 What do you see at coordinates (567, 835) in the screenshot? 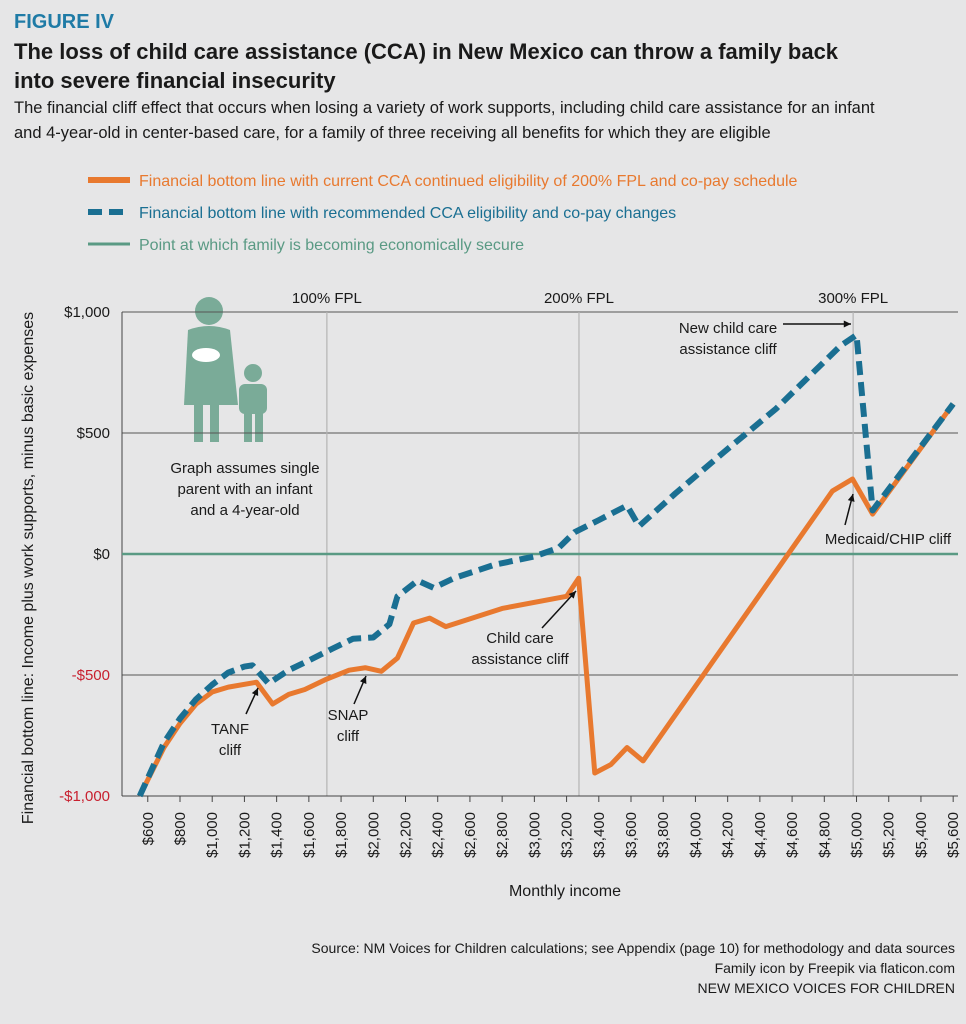
I see `x-tick-label: $3,200` at bounding box center [567, 835].